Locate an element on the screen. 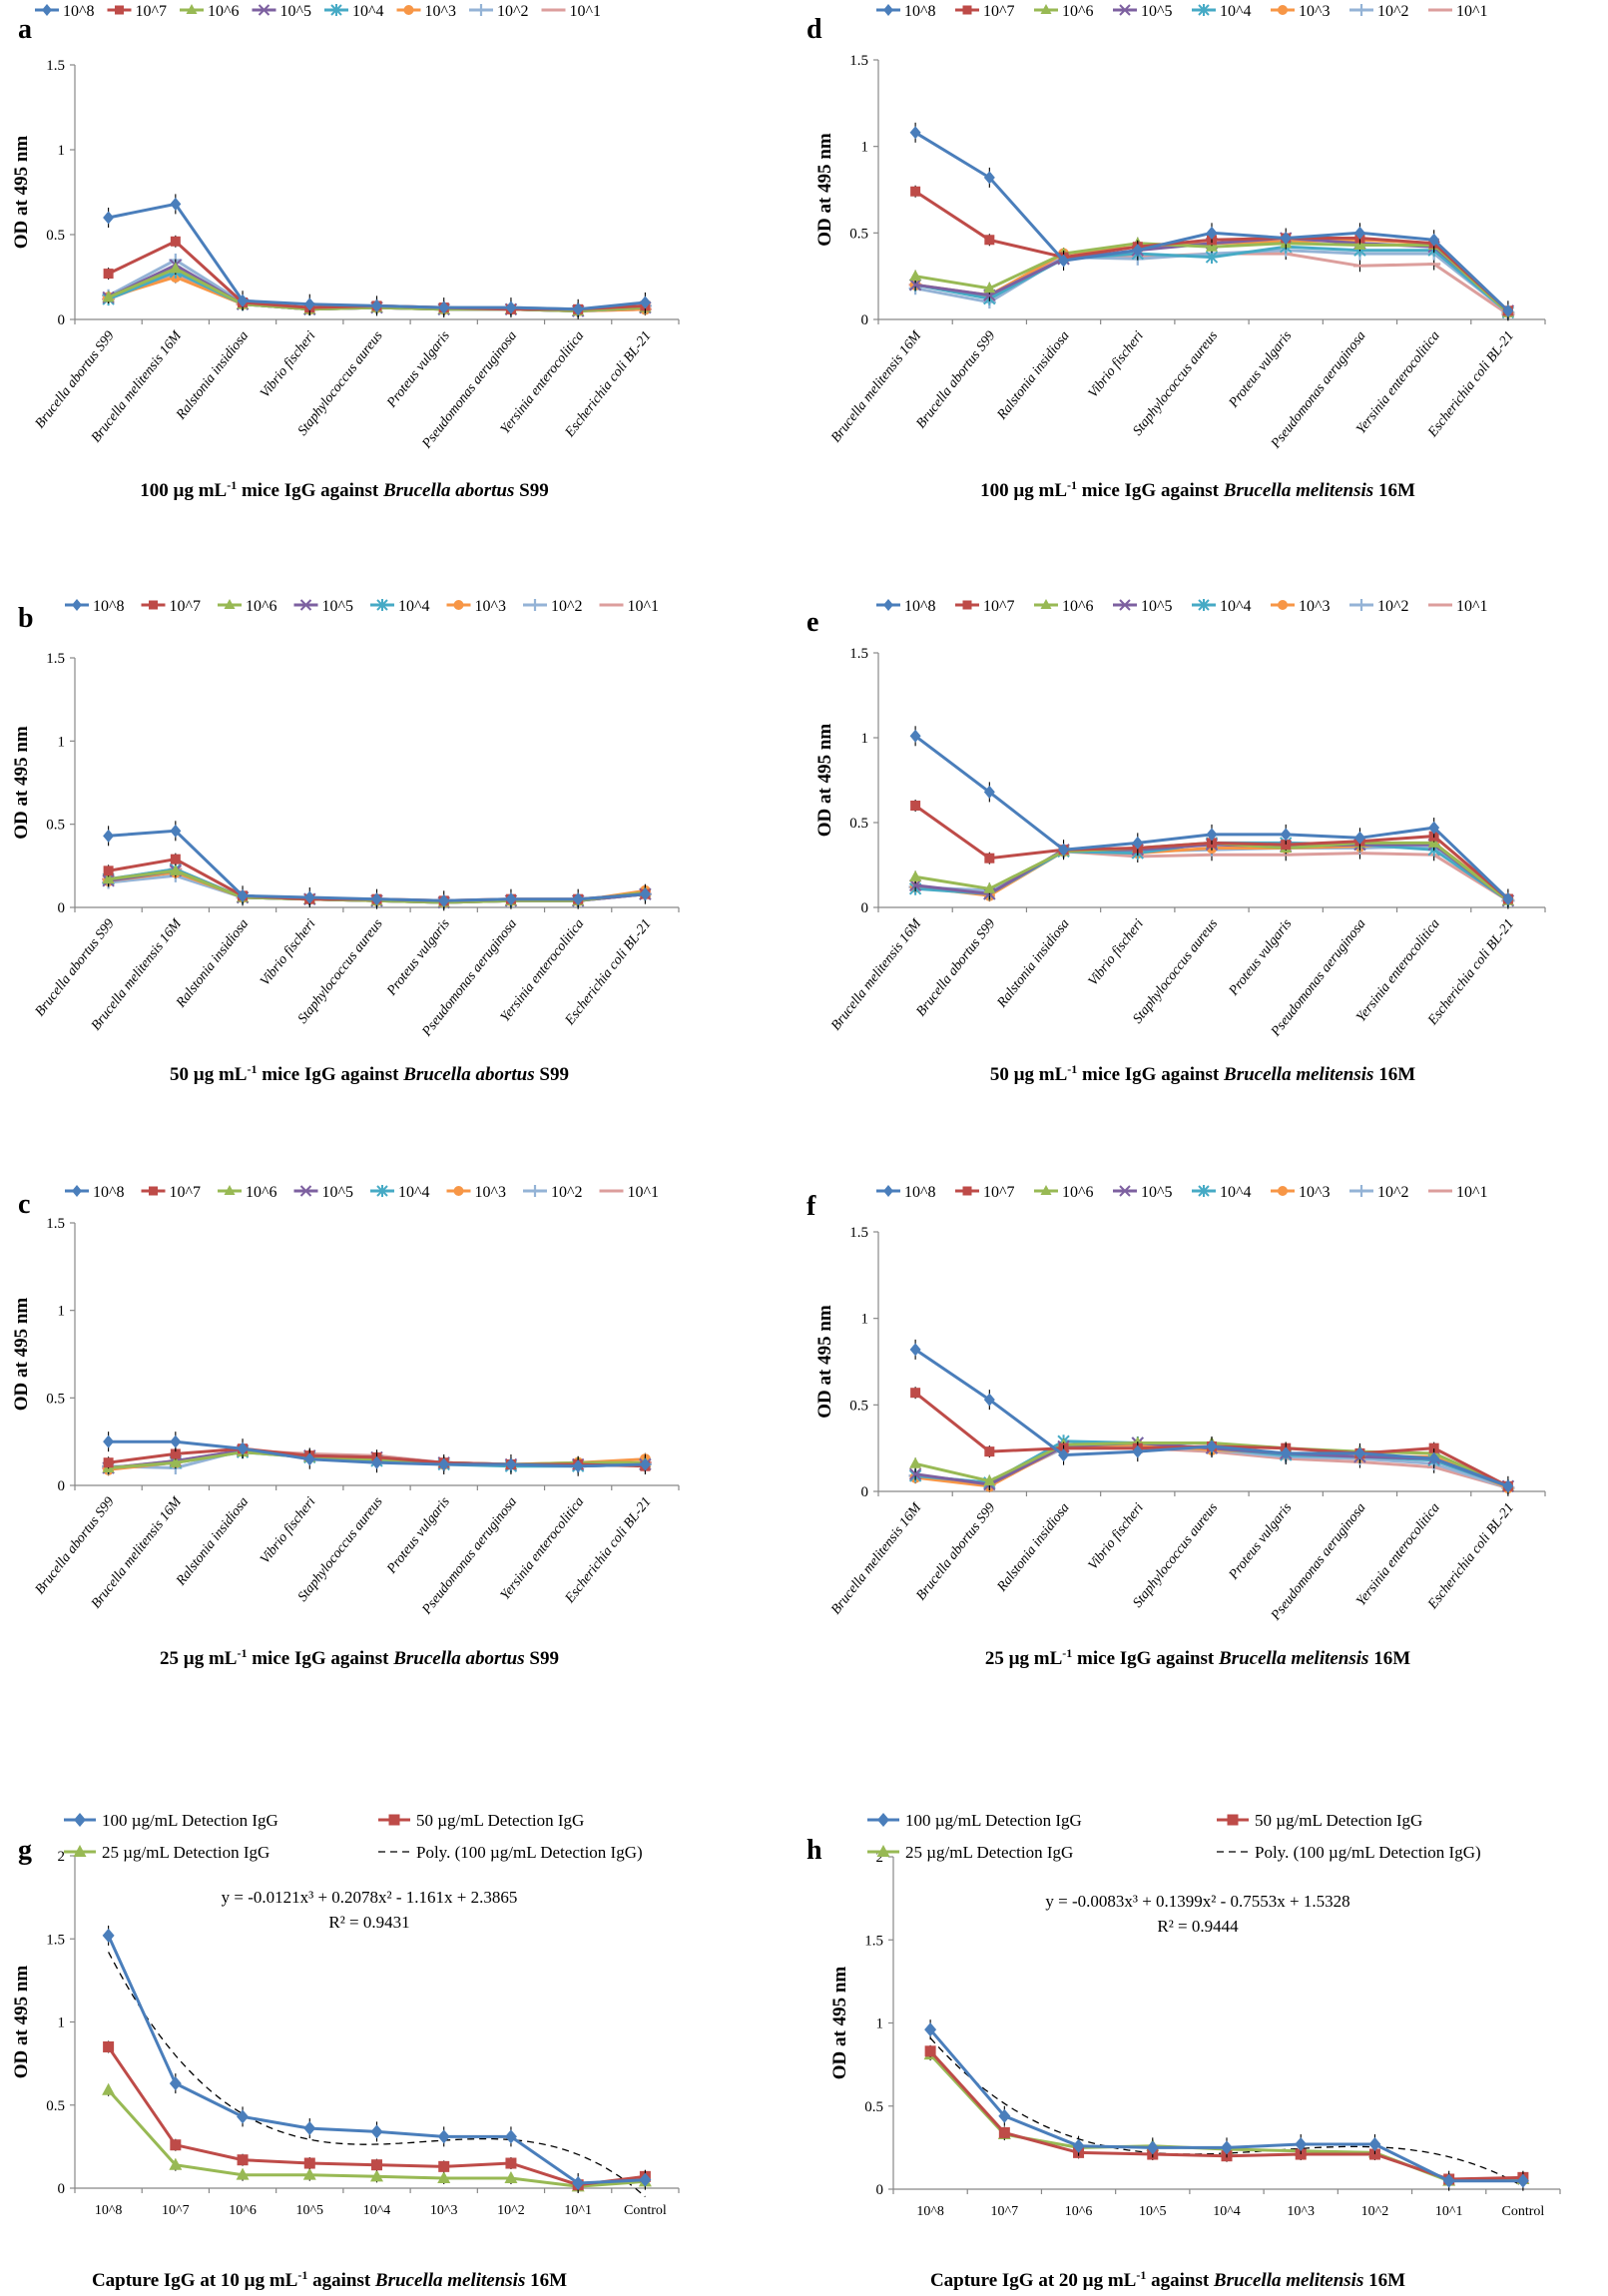 The image size is (1608, 2296). legend-label: 10^7 is located at coordinates (186, 606).